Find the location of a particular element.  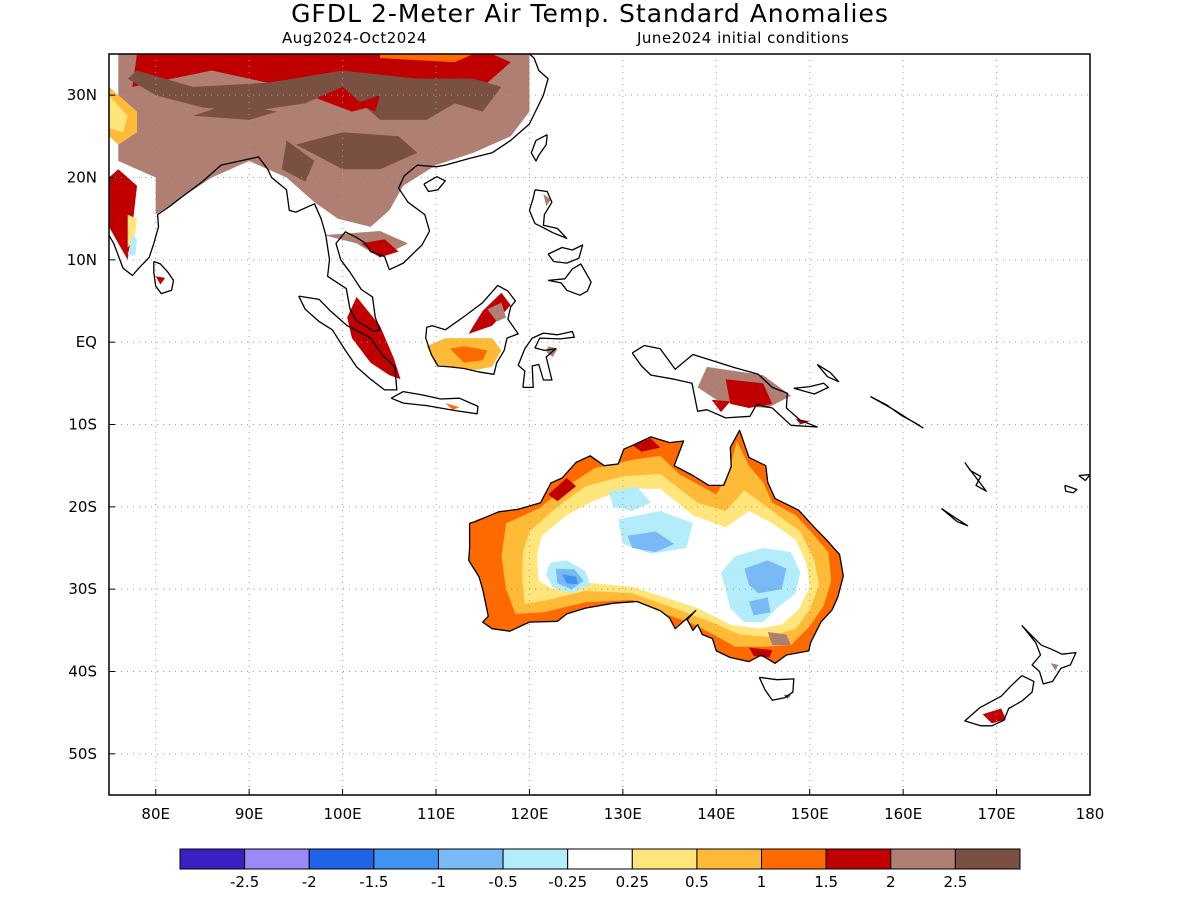

lon-tick-label: 150E is located at coordinates (810, 814).